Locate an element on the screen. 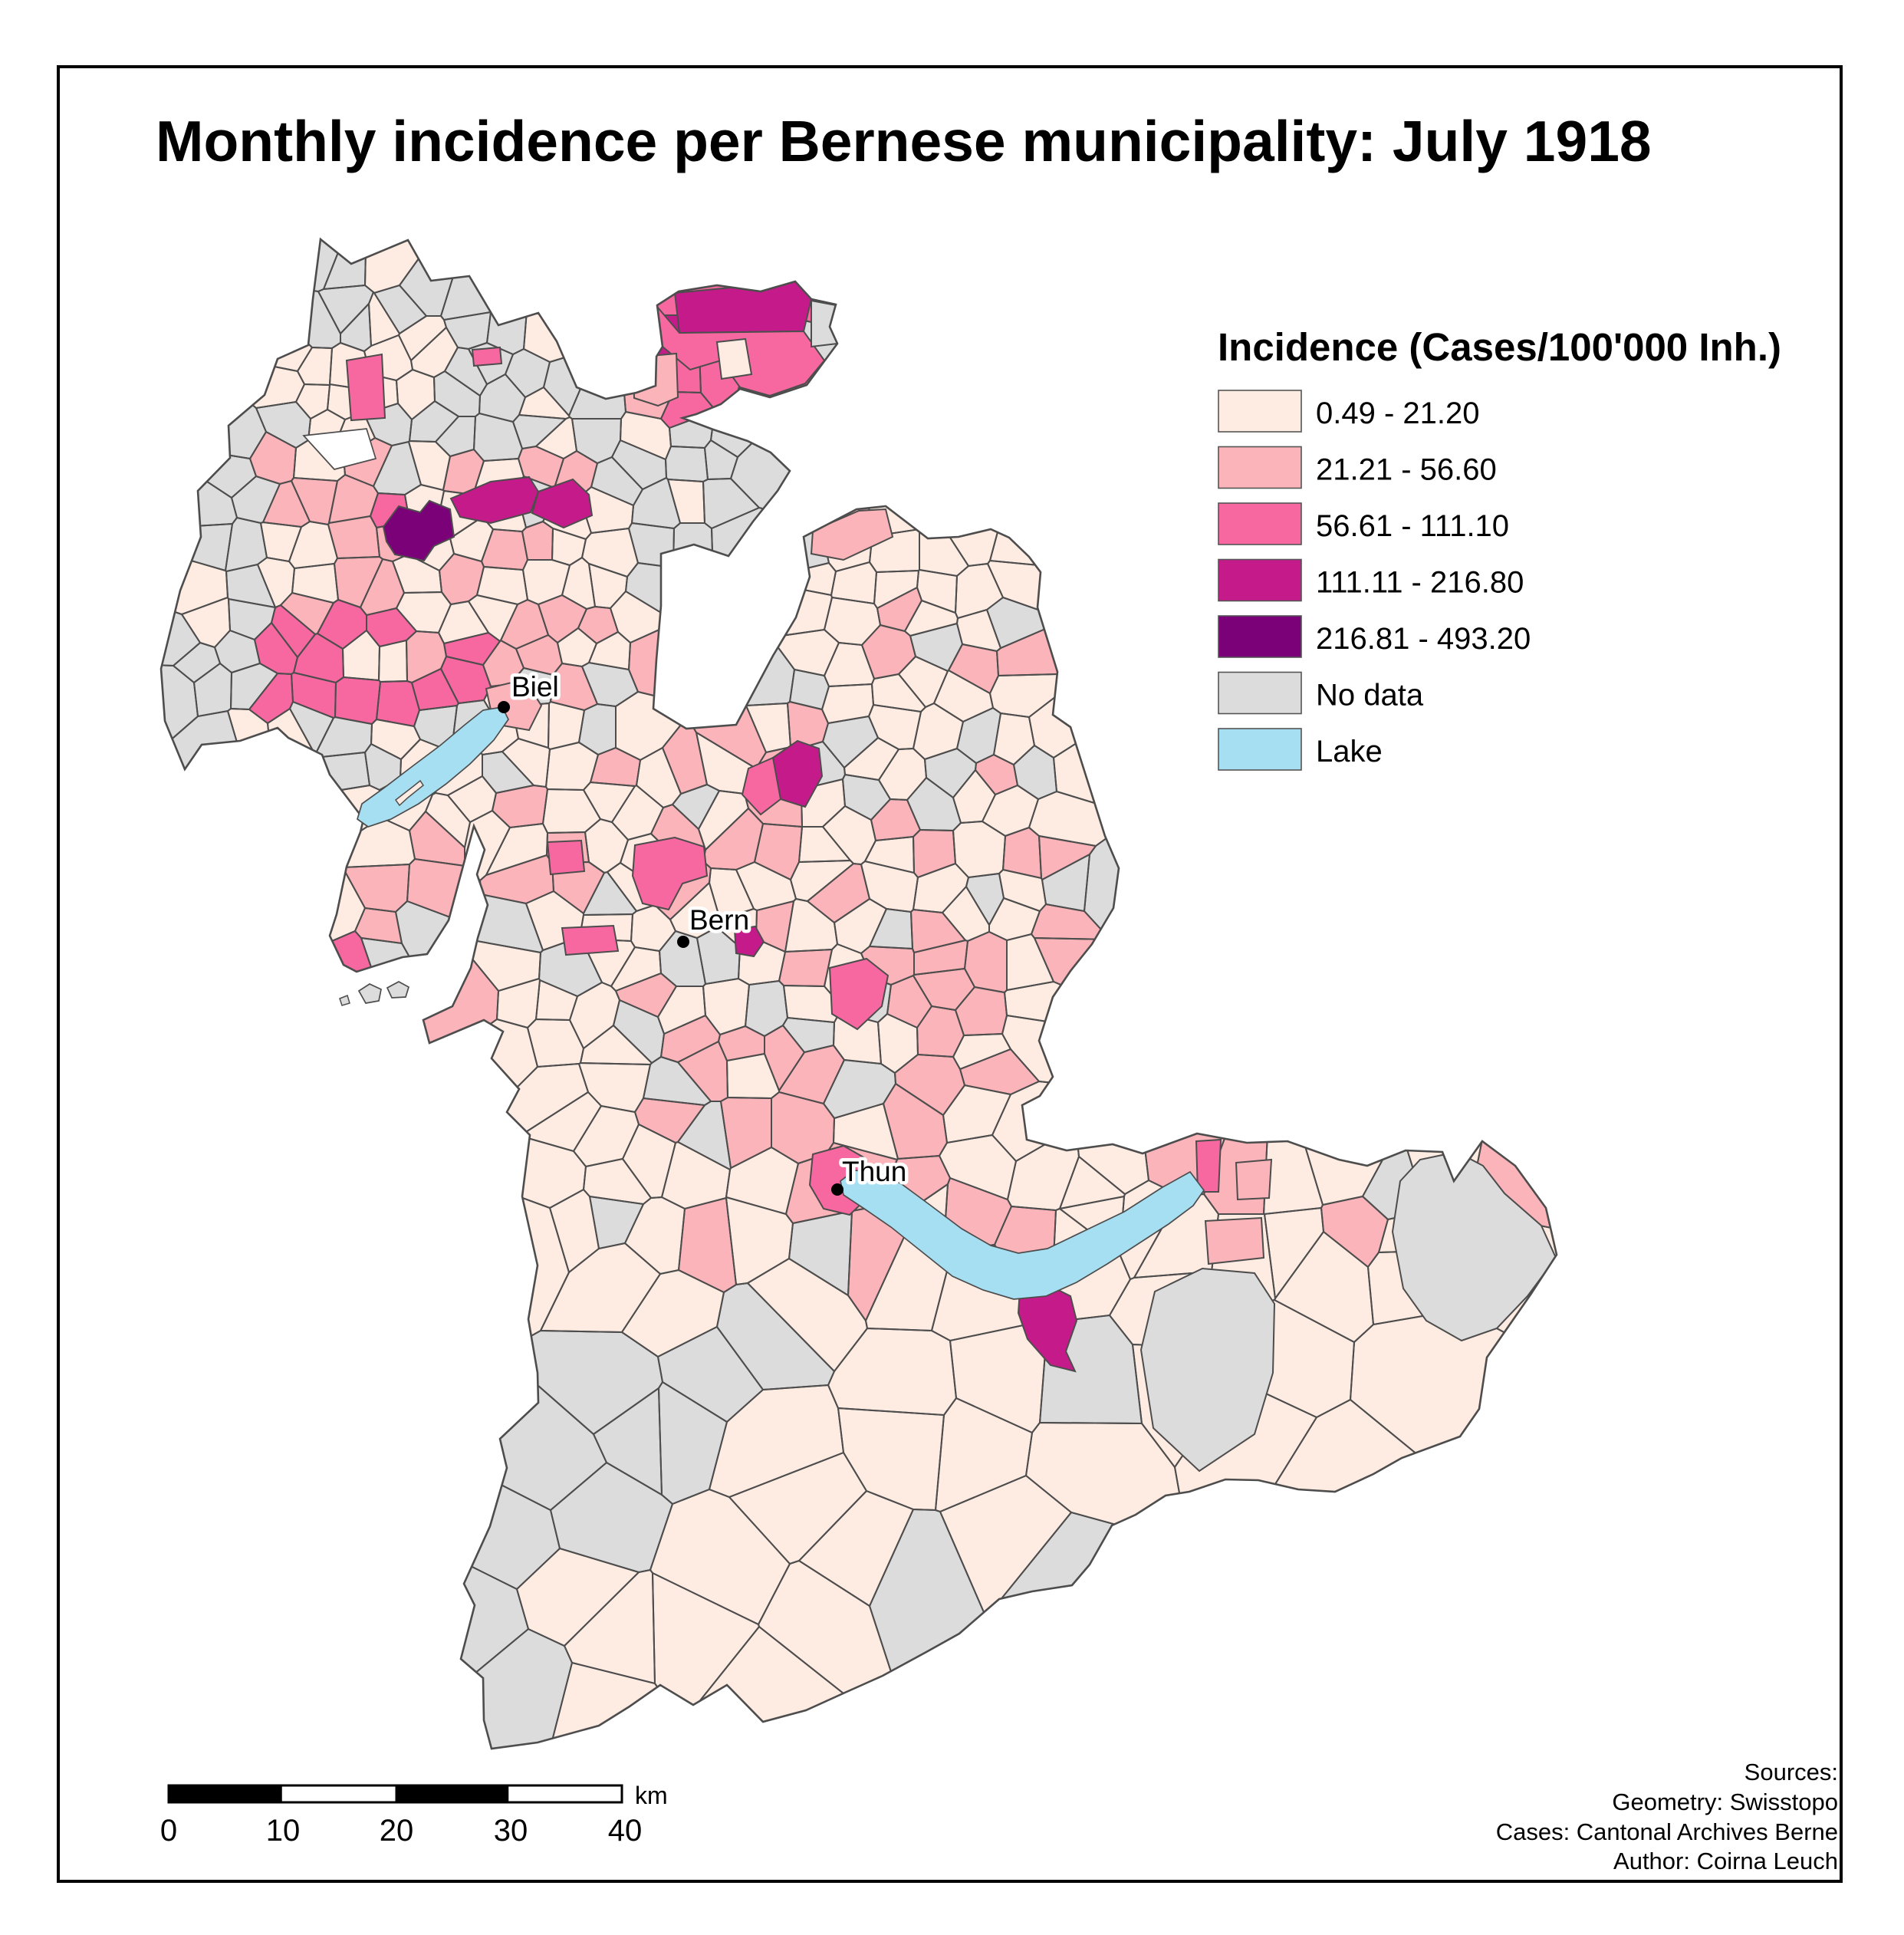  svg-text: Thun is located at coordinates (874, 1171).